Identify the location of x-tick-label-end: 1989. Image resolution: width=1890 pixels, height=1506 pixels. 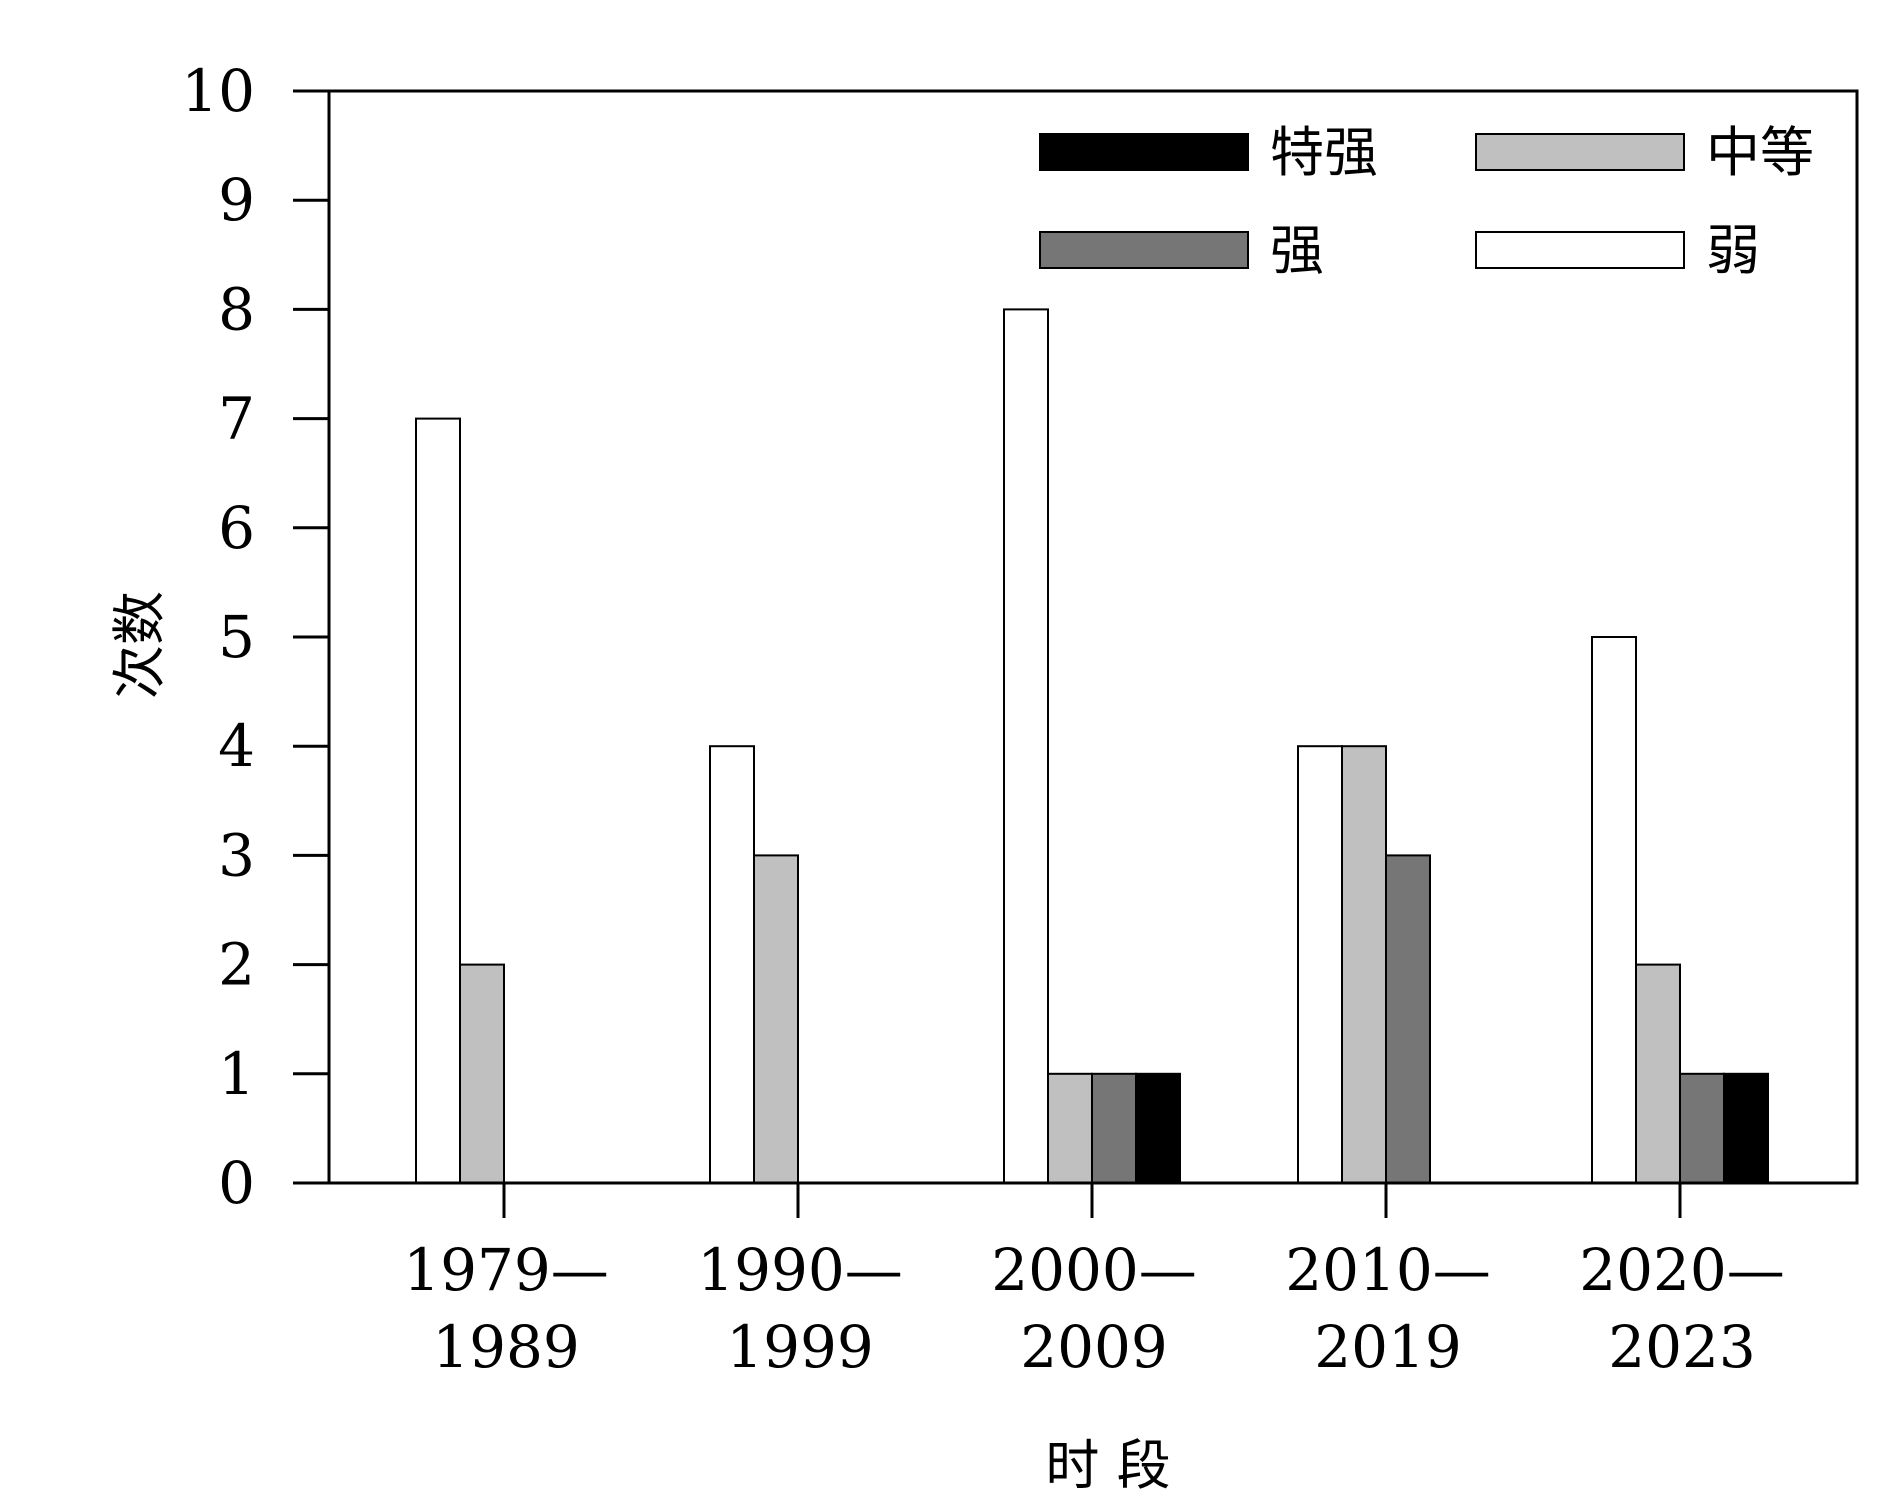
(506, 1347).